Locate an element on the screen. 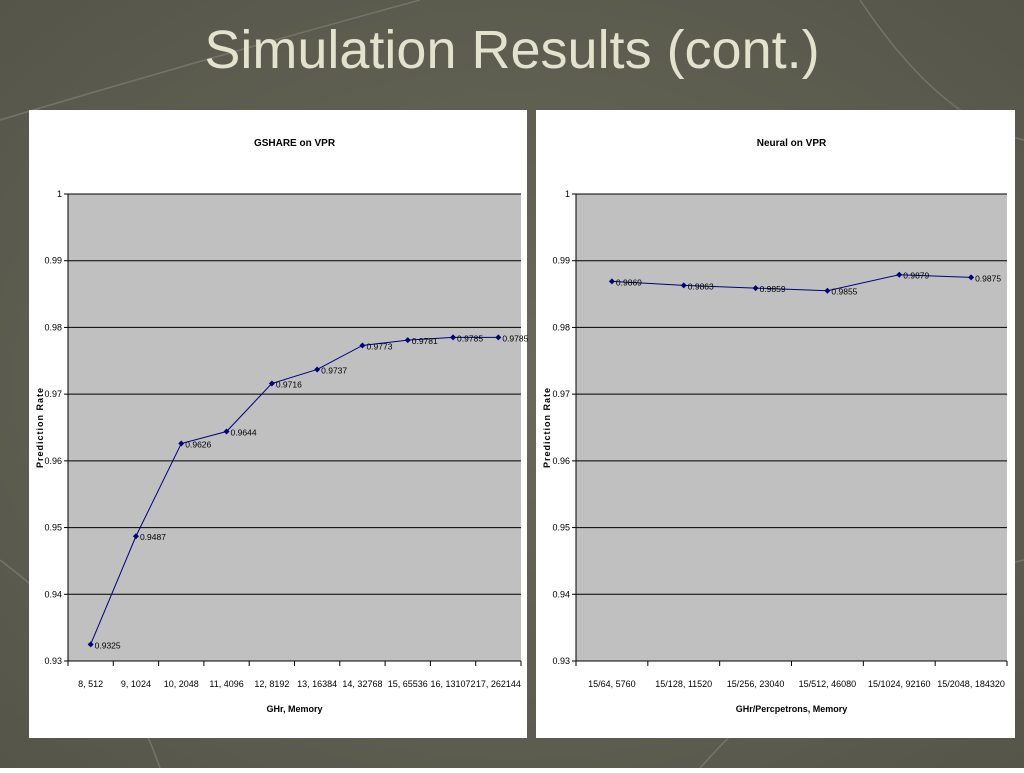 This screenshot has width=1024, height=773. data-label: 0.9773 is located at coordinates (379, 346).